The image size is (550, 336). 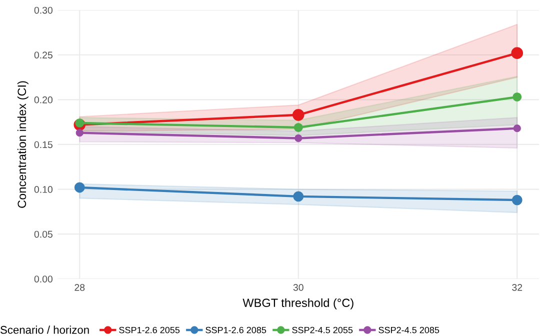 What do you see at coordinates (43, 189) in the screenshot?
I see `y-tick-label: 0.10` at bounding box center [43, 189].